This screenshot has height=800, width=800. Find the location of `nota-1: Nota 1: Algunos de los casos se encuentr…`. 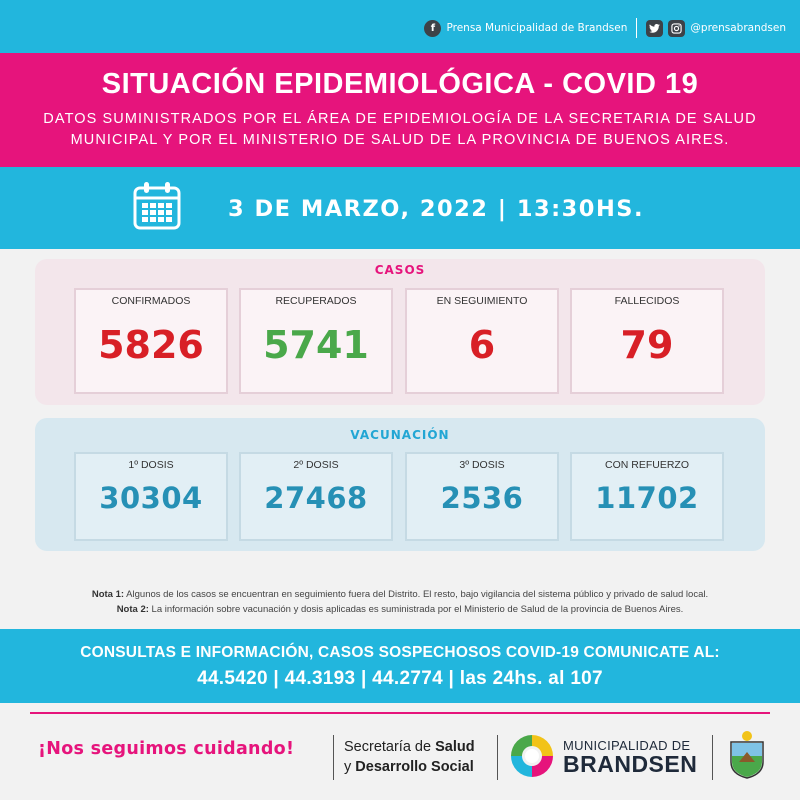

nota-1: Nota 1: Algunos de los casos se encuentr… is located at coordinates (400, 594).